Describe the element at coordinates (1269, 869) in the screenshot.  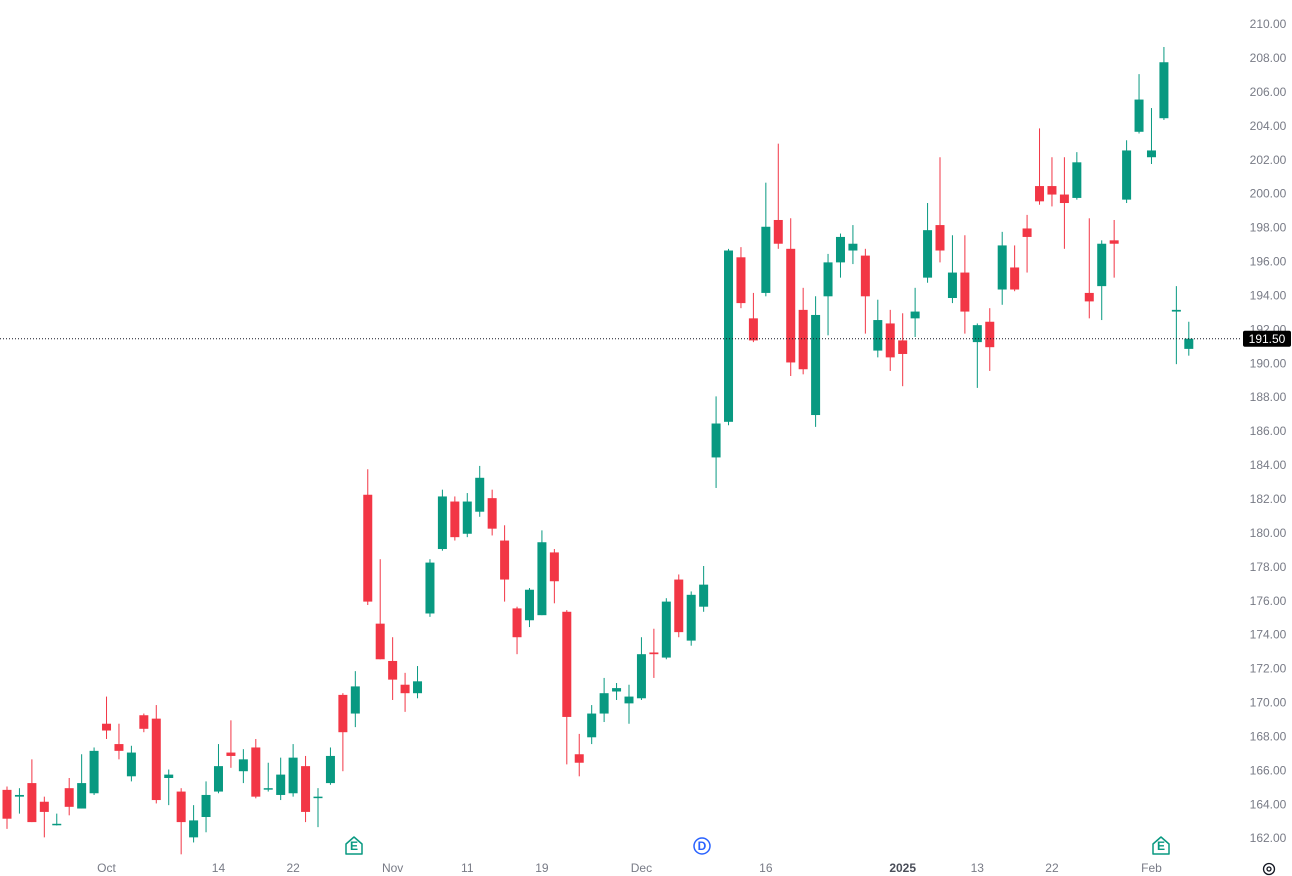
I see `settings-icon` at that location.